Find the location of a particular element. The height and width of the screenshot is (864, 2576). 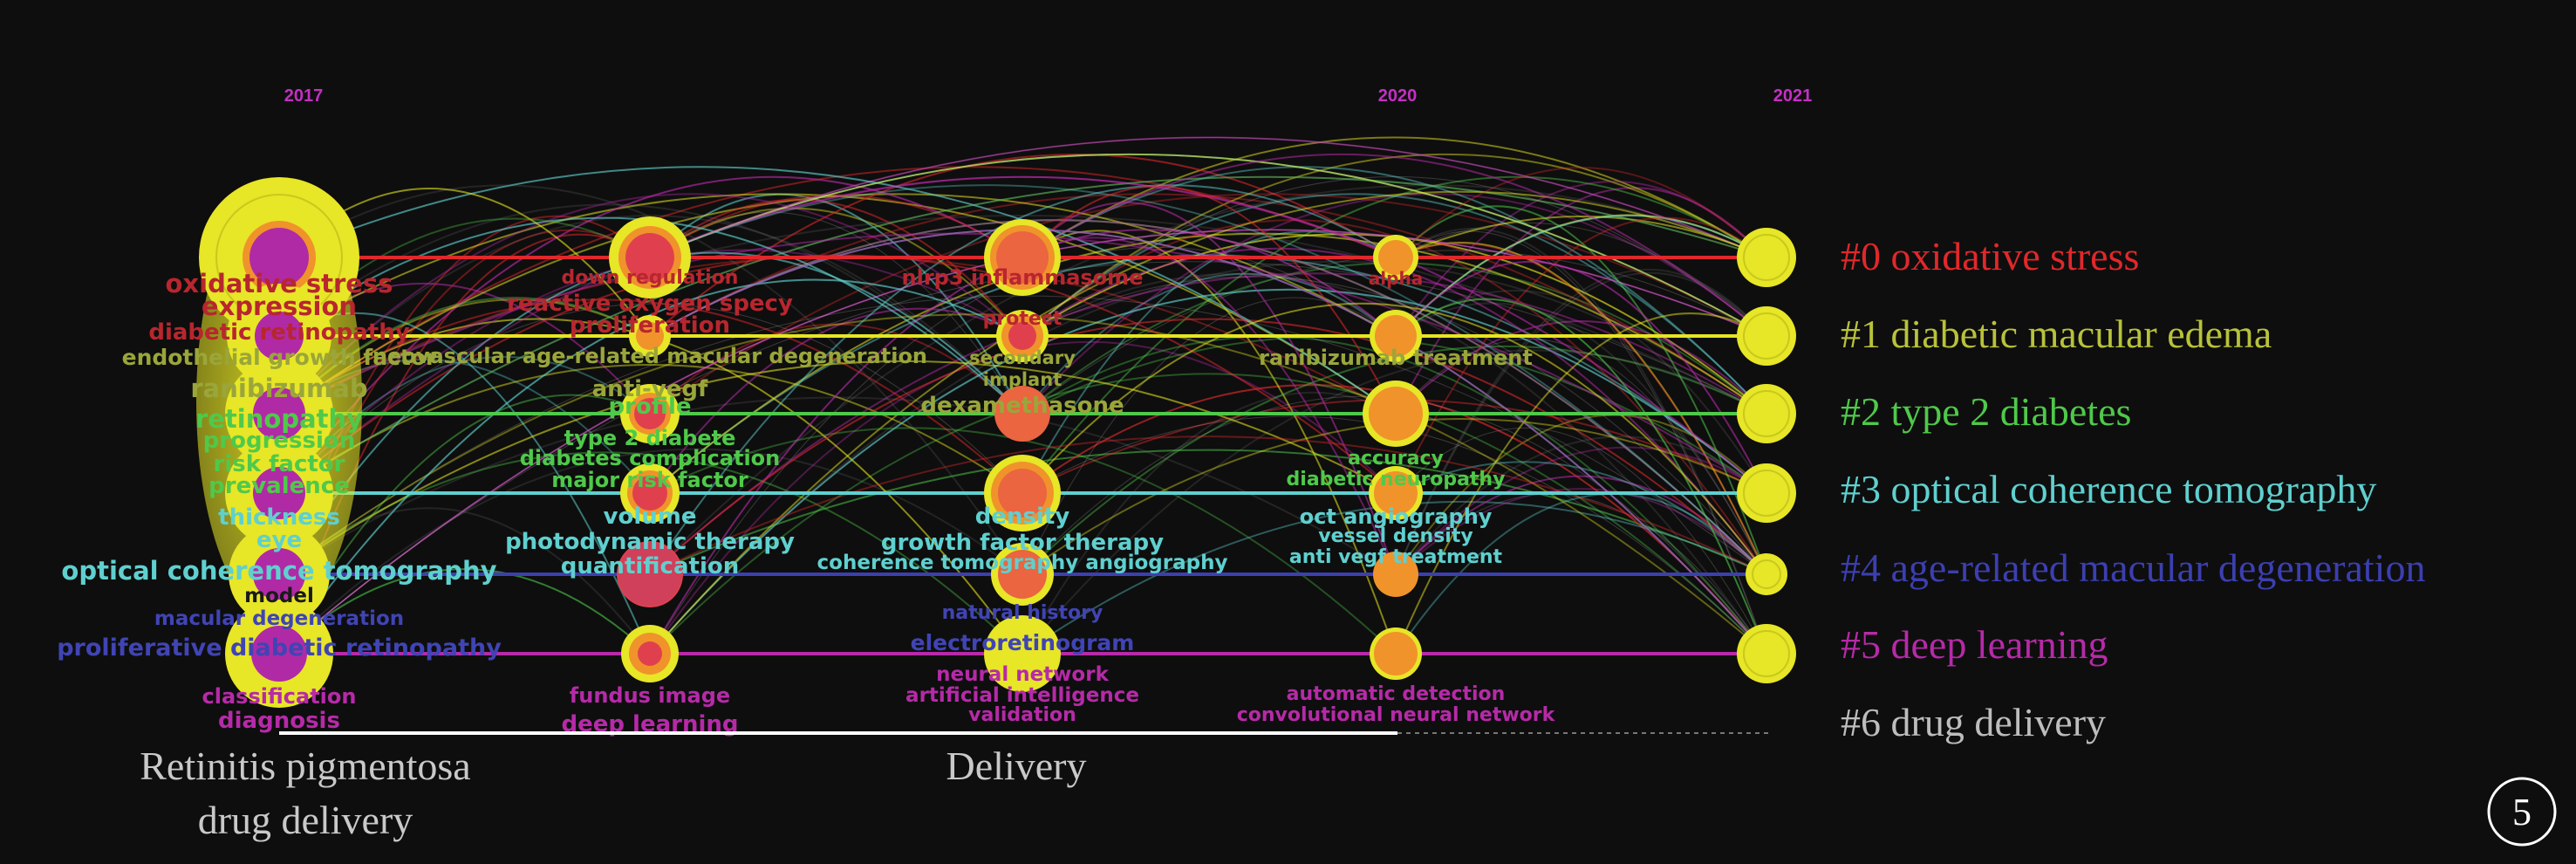

keyword-label: ranibizumab treatment is located at coordinates (1396, 358).